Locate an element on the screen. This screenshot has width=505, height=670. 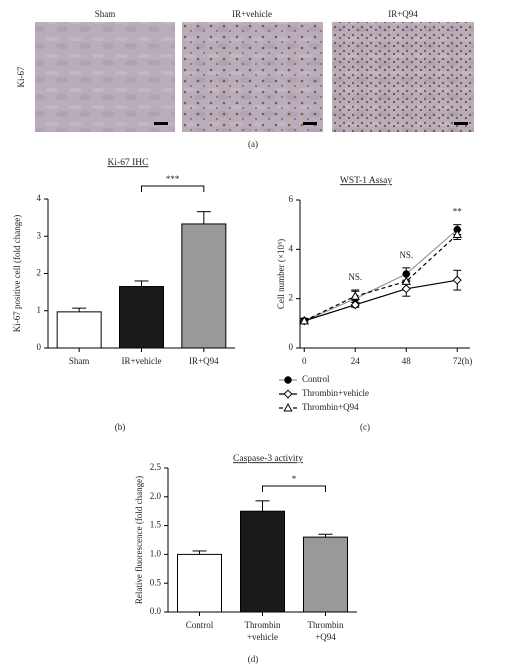
panel-caption: (d) is located at coordinates (253, 659).